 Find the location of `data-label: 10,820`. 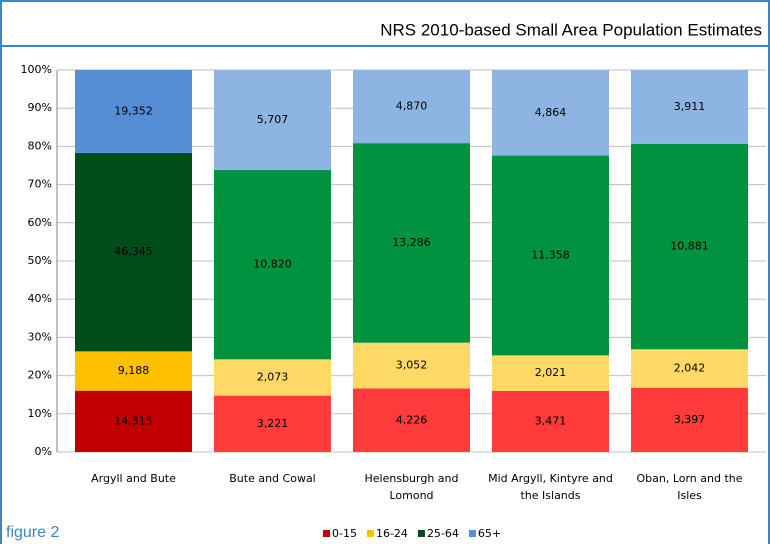

data-label: 10,820 is located at coordinates (272, 264).